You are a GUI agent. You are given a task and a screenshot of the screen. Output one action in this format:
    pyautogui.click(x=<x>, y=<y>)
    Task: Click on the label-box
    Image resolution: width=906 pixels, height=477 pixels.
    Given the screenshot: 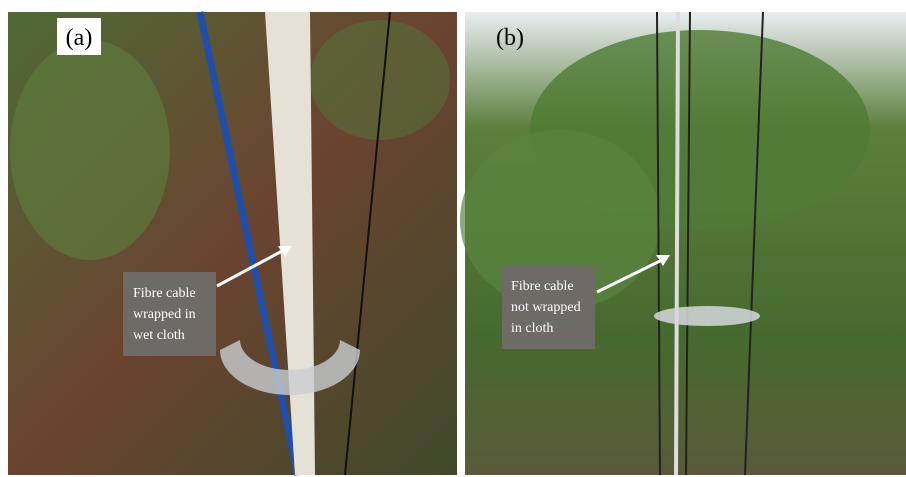 What is the action you would take?
    pyautogui.click(x=79, y=36)
    